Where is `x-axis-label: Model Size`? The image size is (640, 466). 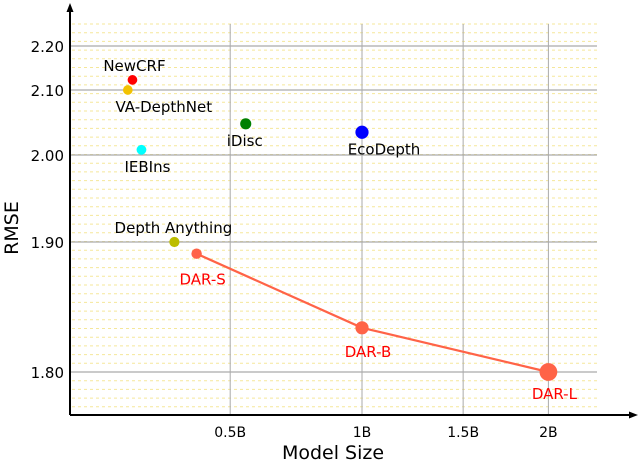 x-axis-label: Model Size is located at coordinates (333, 452).